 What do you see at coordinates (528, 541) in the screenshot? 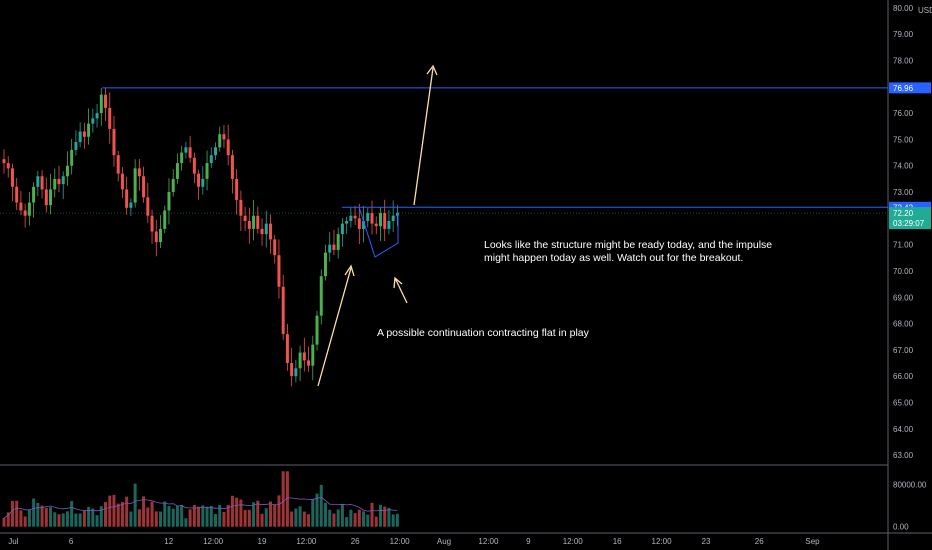
I see `time-tick: 9` at bounding box center [528, 541].